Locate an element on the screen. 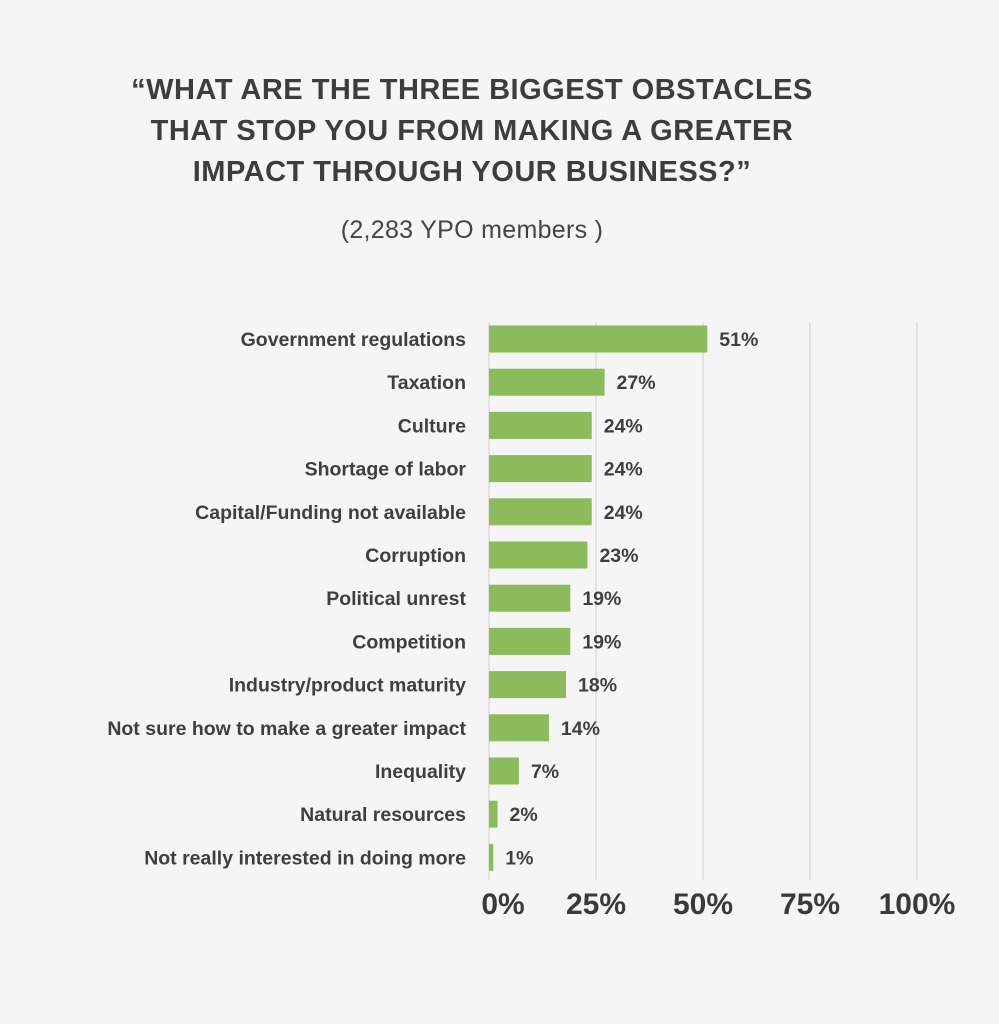 The image size is (999, 1024). x-tick-label: 50% is located at coordinates (703, 904).